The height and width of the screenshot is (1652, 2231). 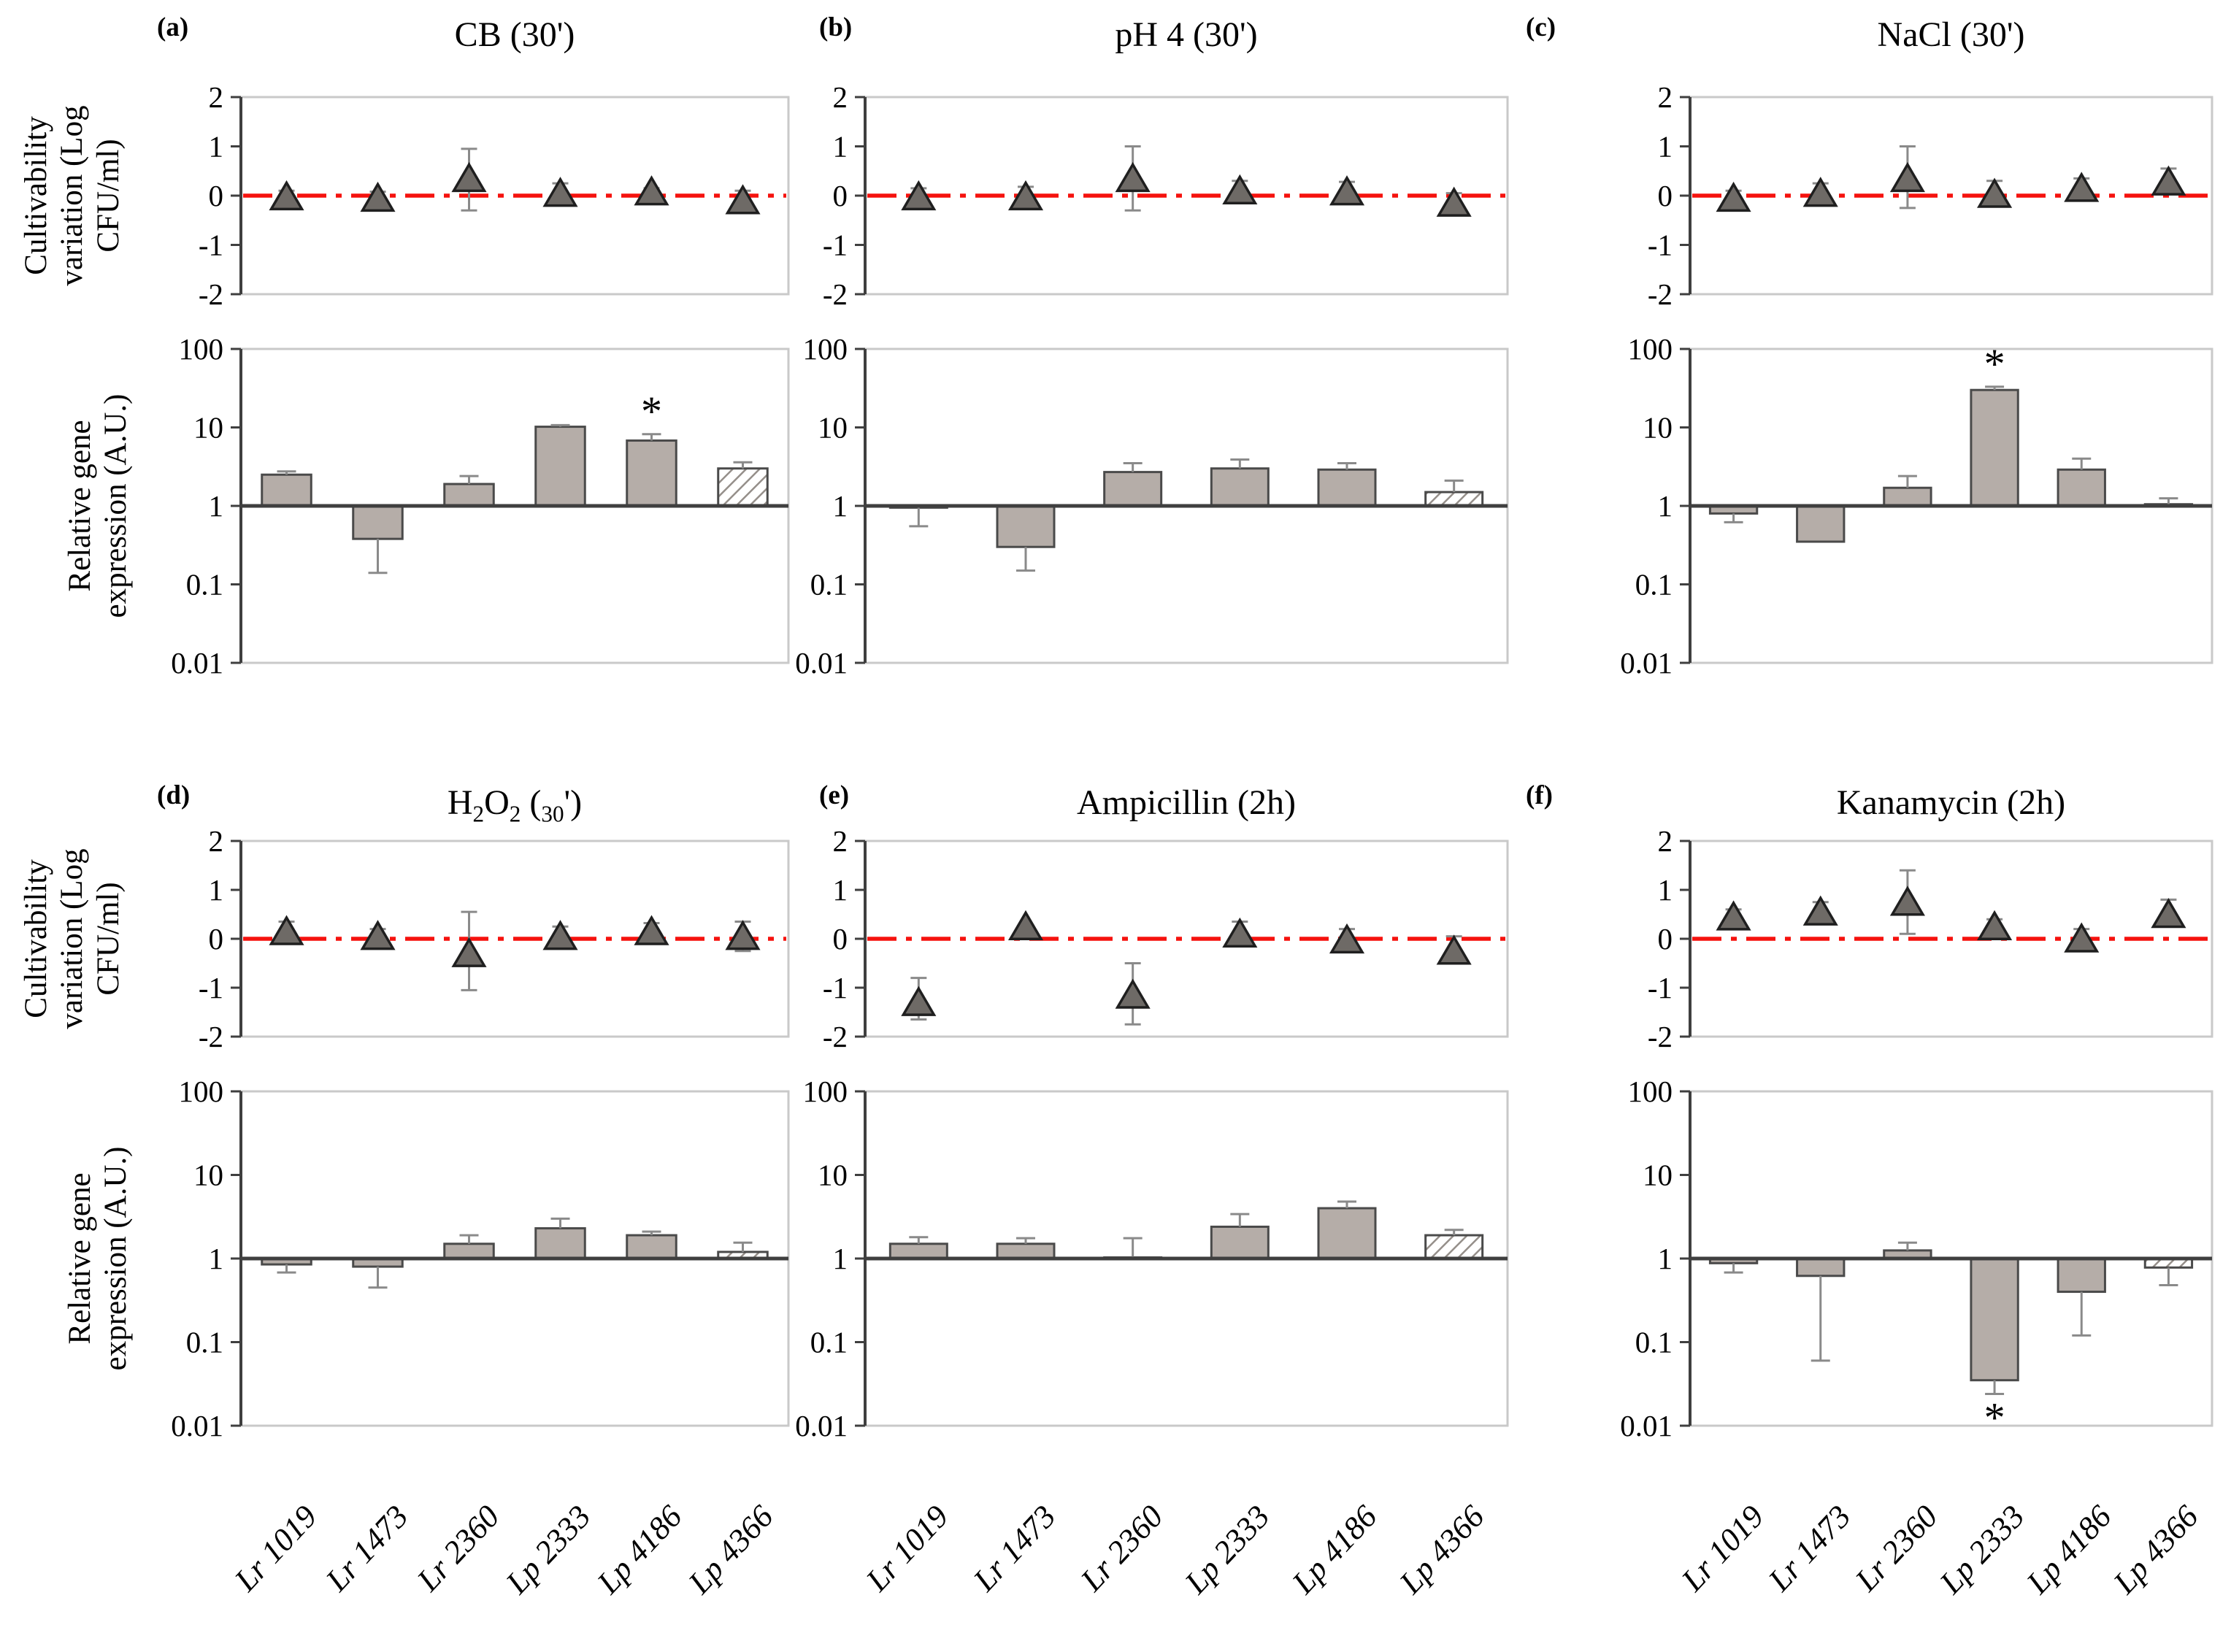 I want to click on panel-a-expression-plot: 100 10 1 0.1 0.01 *, so click(x=480, y=506).